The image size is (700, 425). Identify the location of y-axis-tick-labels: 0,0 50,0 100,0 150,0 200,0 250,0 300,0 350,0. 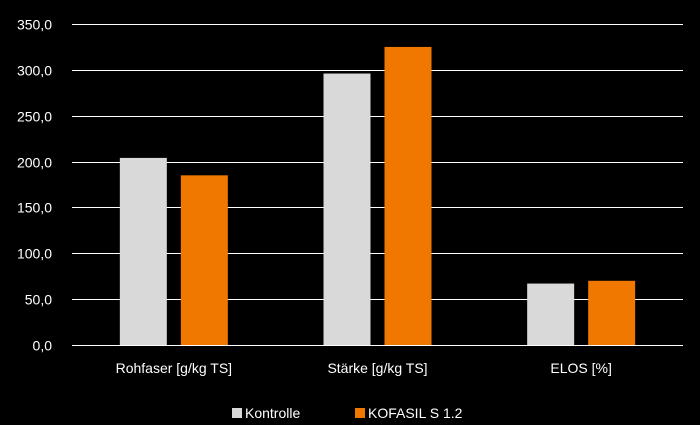
(34, 185).